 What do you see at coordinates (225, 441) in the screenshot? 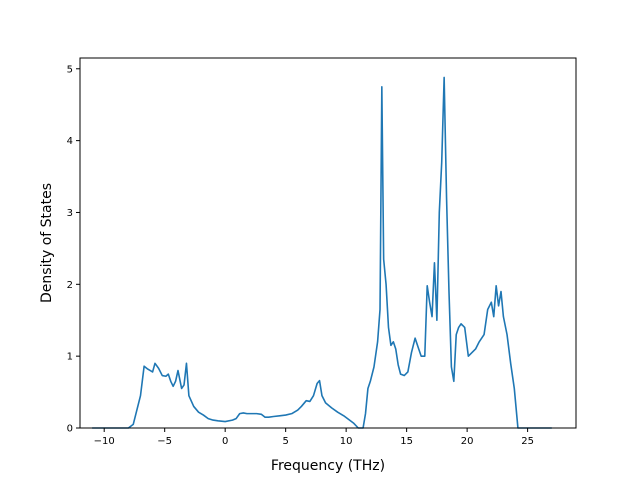
I see `x-tick-label: 0` at bounding box center [225, 441].